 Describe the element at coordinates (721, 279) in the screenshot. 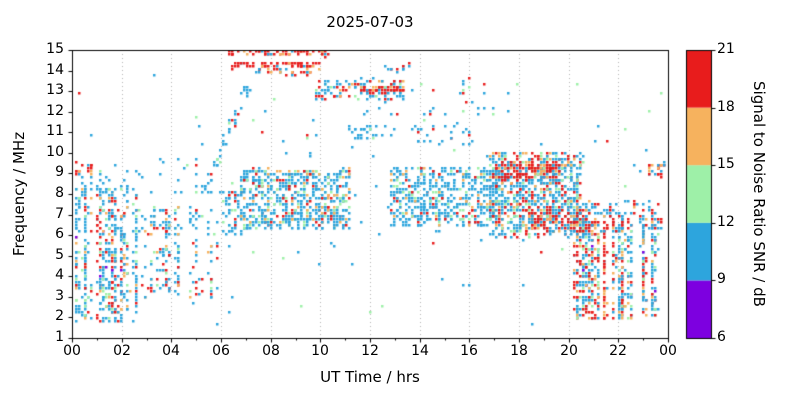

I see `colorbar-tick-label: 9` at that location.